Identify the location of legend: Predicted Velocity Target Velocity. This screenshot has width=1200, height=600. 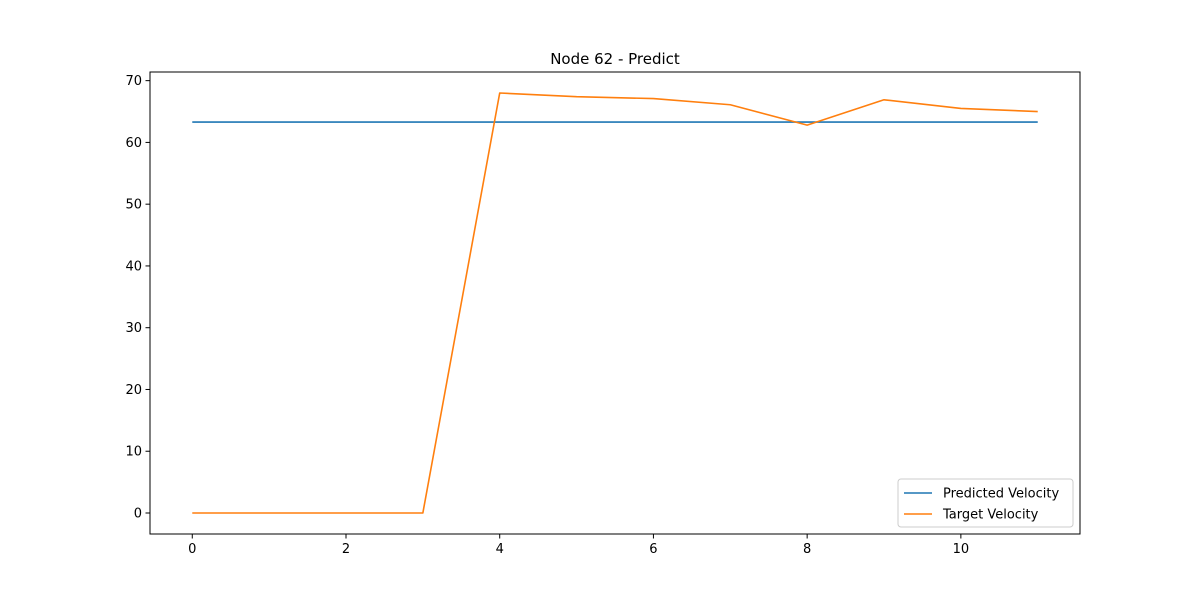
(985, 503).